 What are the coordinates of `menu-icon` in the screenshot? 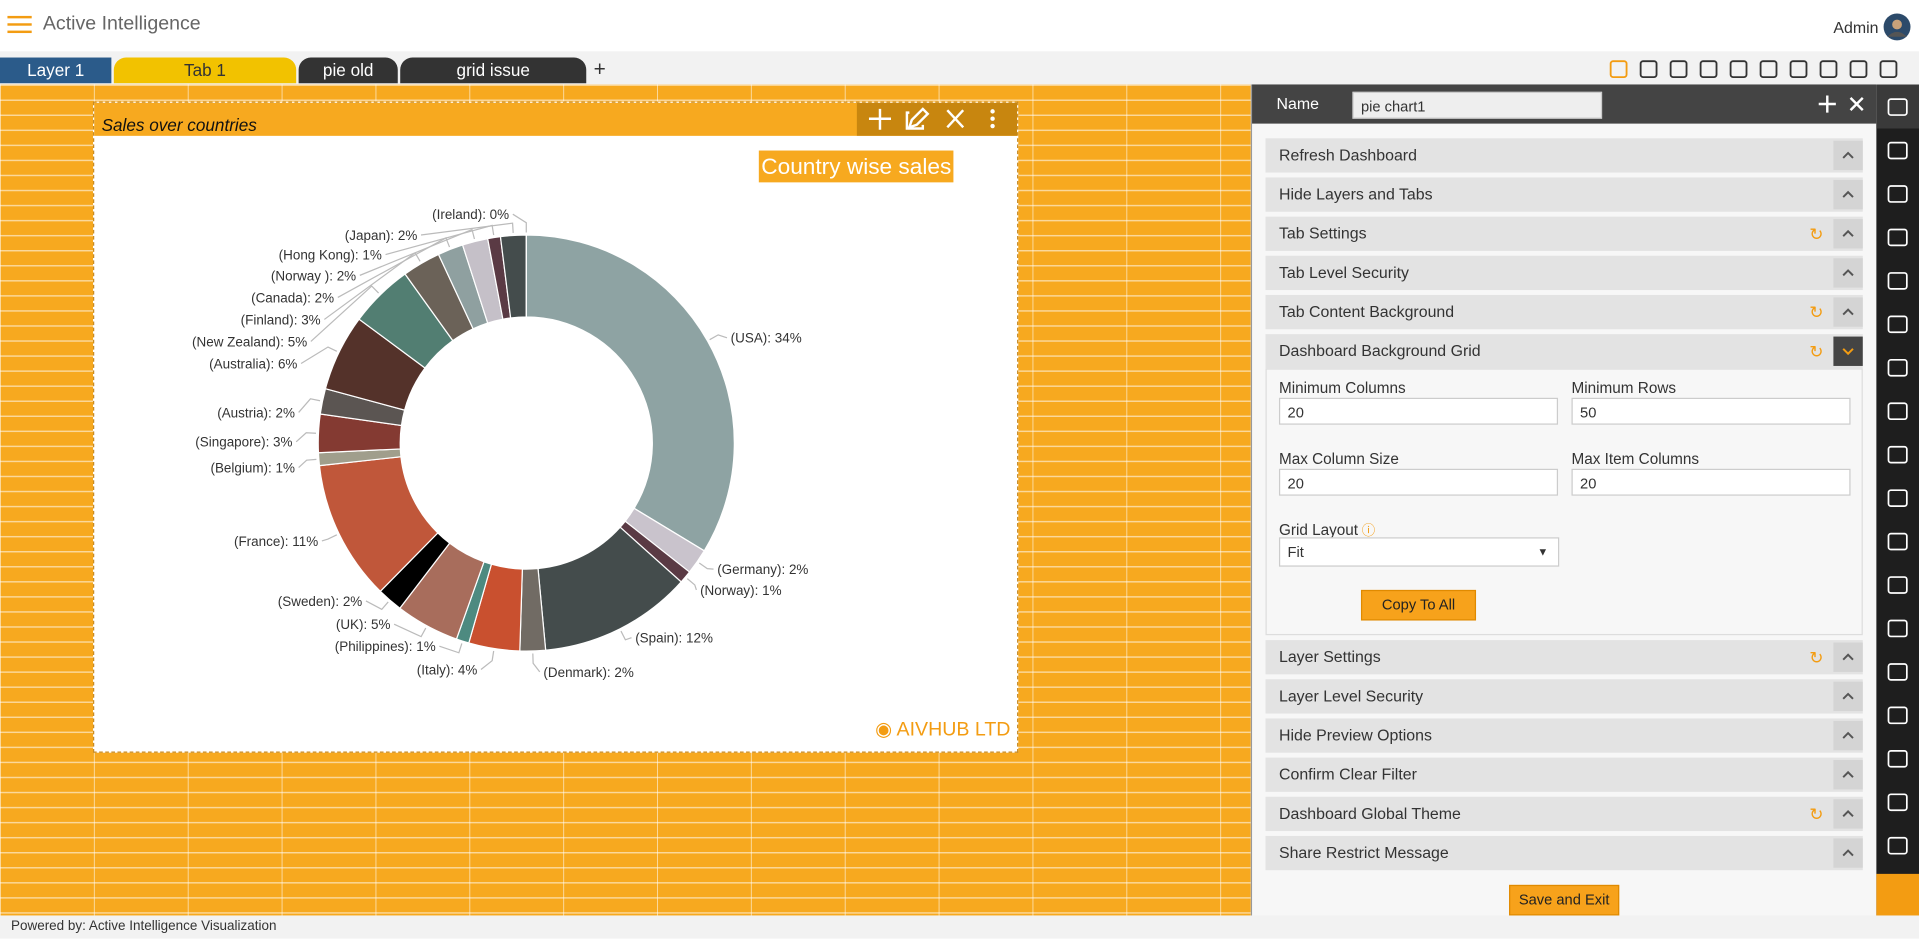 It's located at (19, 25).